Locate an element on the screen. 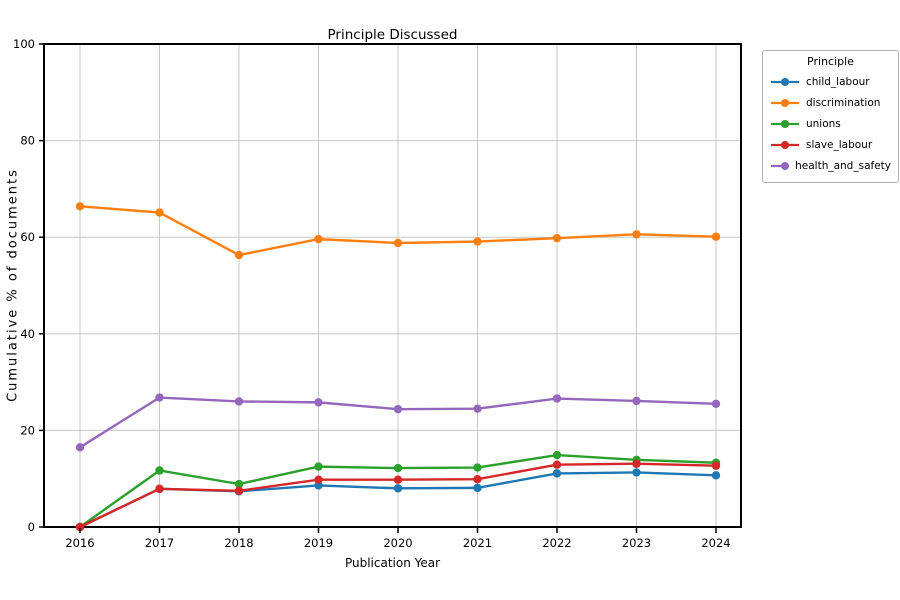 Image resolution: width=900 pixels, height=600 pixels. x-tick-label-2017: 2017 is located at coordinates (159, 543).